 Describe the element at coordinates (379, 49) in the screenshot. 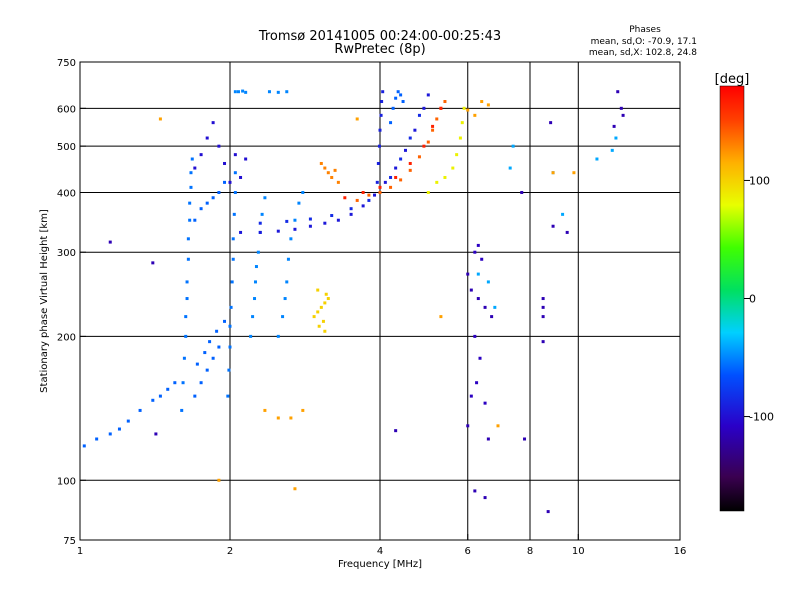

I see `chart-subtitle: RwPretec (8p)` at that location.